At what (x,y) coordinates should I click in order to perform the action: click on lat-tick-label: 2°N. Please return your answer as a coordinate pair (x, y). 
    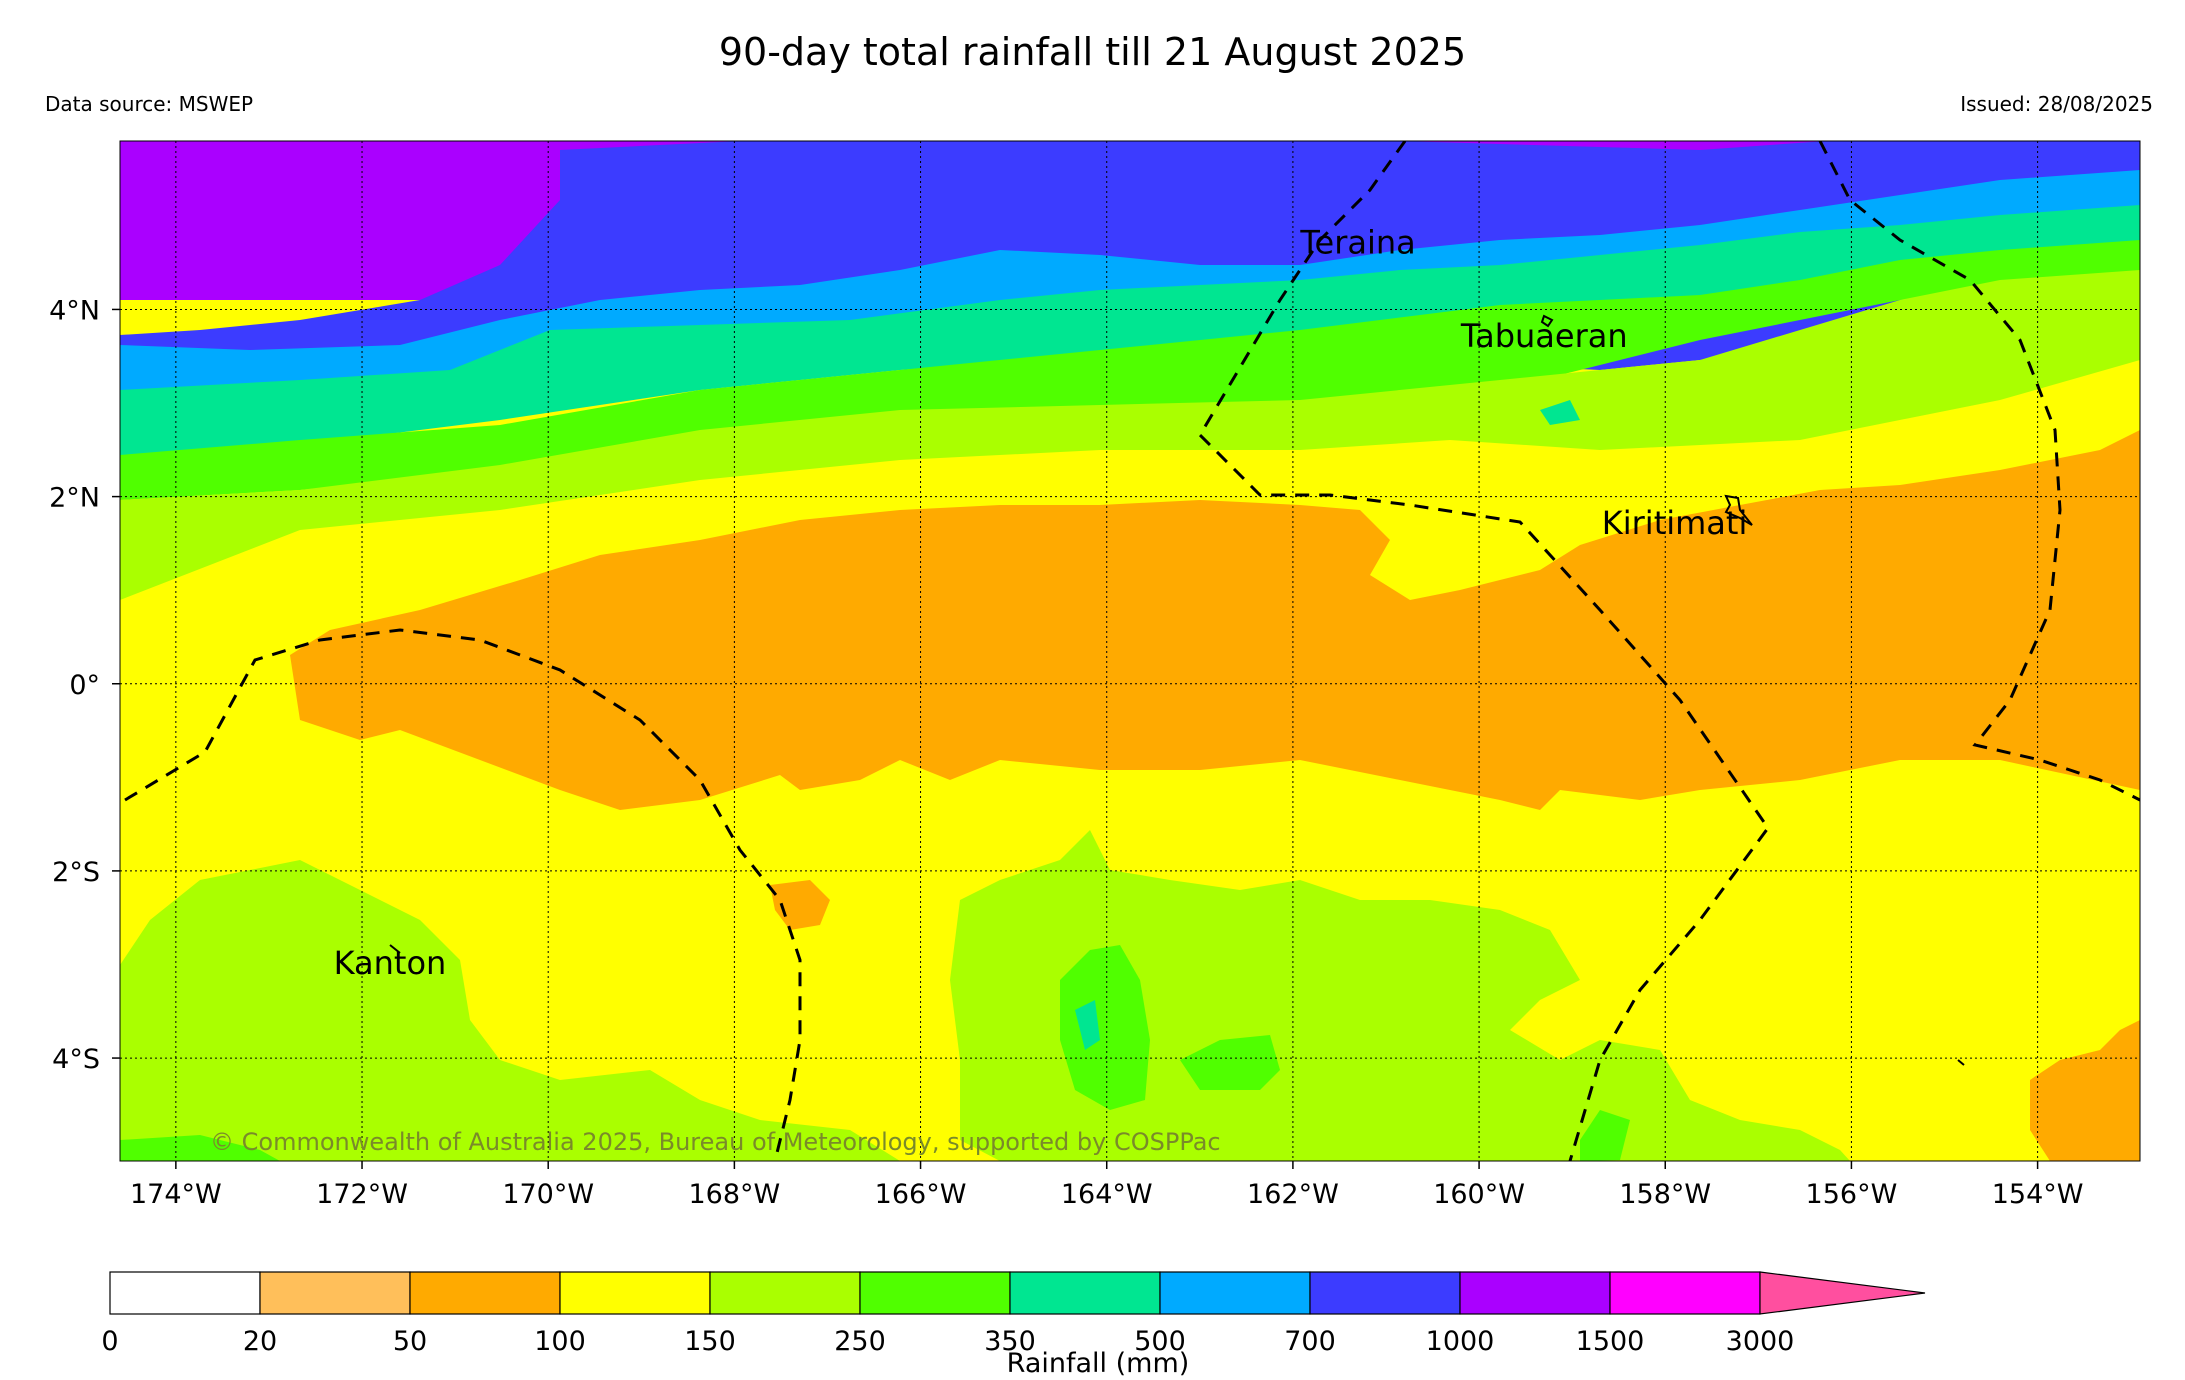
    Looking at the image, I should click on (74, 498).